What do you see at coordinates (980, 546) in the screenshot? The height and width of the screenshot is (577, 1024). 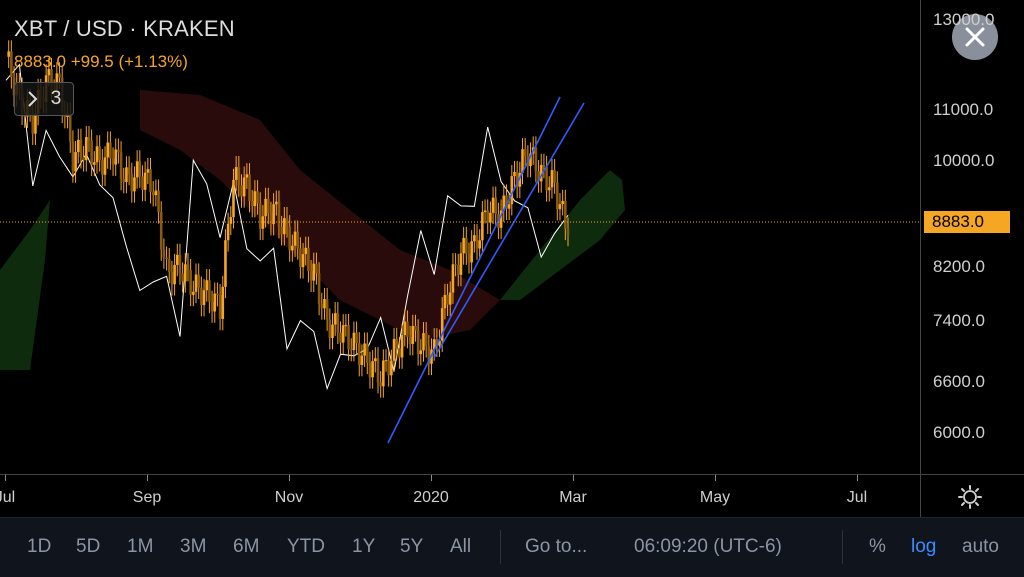 I see `auto-scale-toggle: auto` at bounding box center [980, 546].